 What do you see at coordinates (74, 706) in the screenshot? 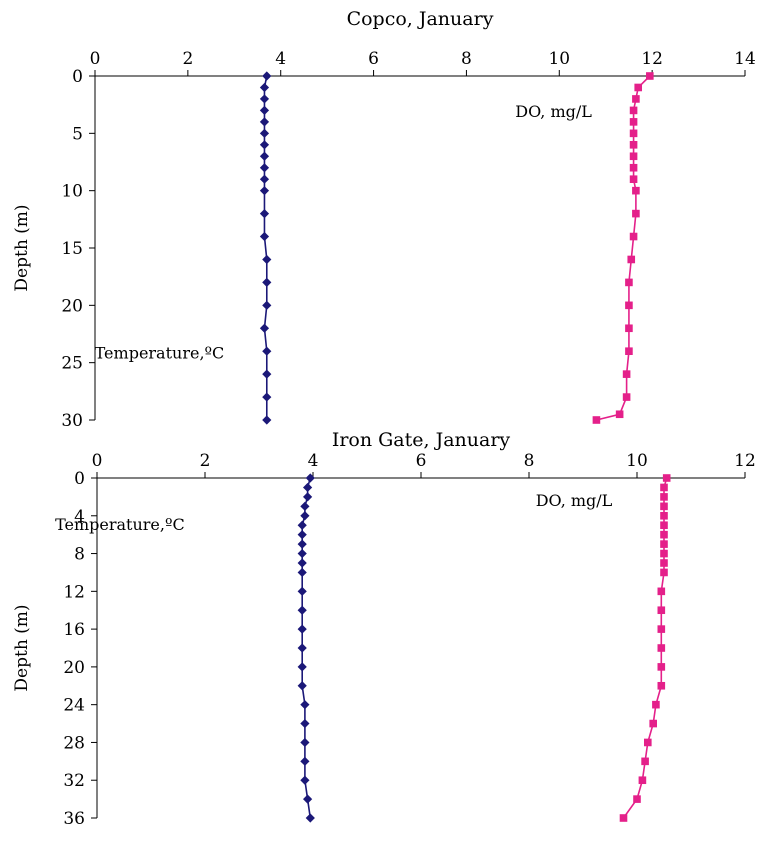
I see `y-tick-label: 24` at bounding box center [74, 706].